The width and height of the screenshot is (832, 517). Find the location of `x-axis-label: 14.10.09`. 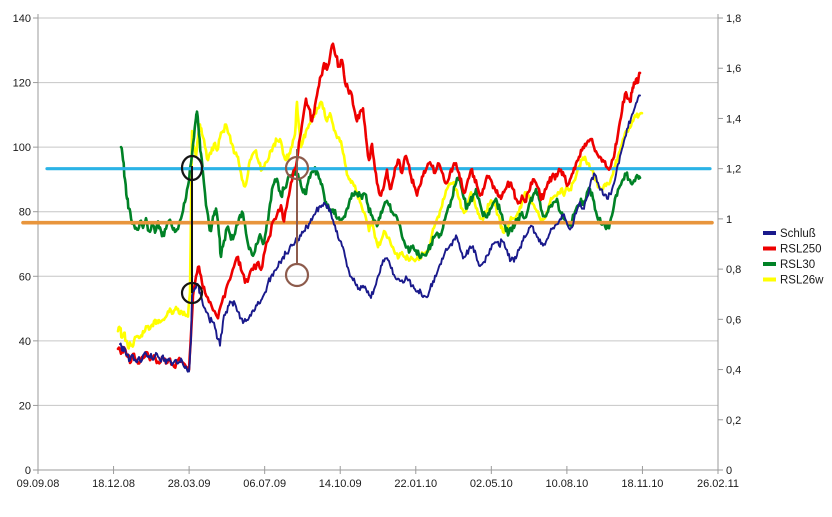

x-axis-label: 14.10.09 is located at coordinates (340, 484).